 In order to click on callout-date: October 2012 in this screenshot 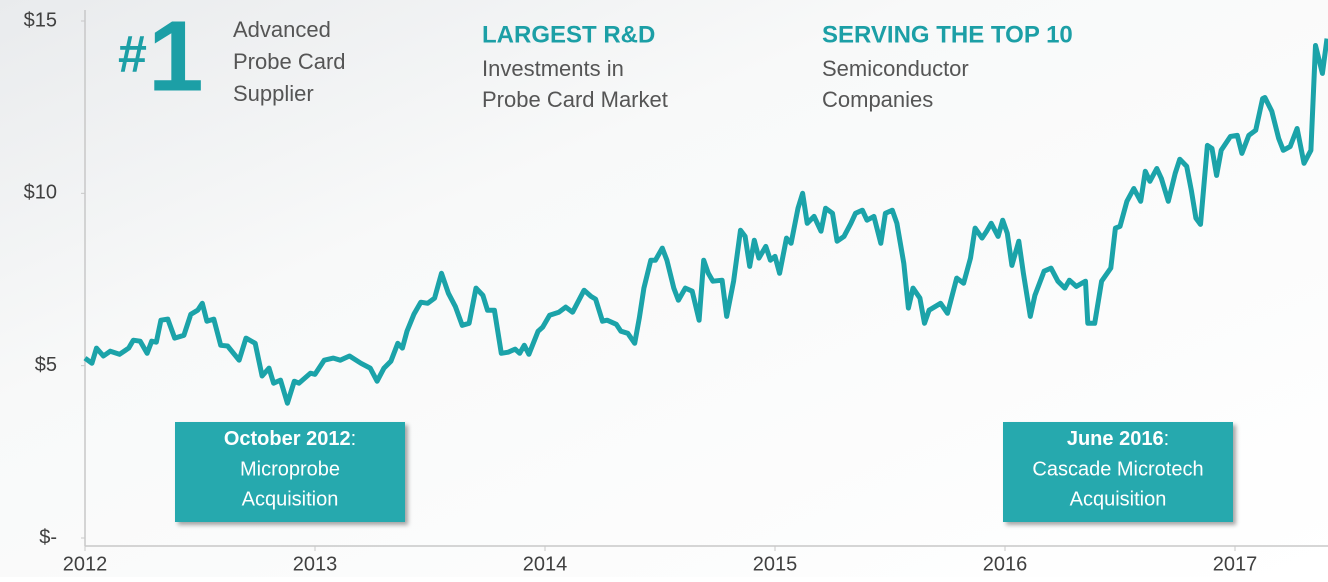, I will do `click(287, 439)`.